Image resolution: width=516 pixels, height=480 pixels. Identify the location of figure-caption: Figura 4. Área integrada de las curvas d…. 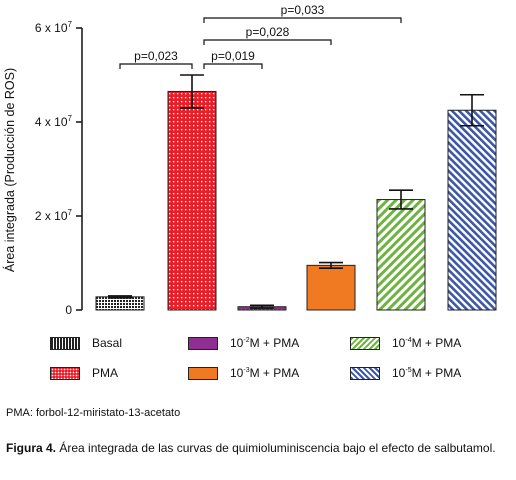
(258, 448).